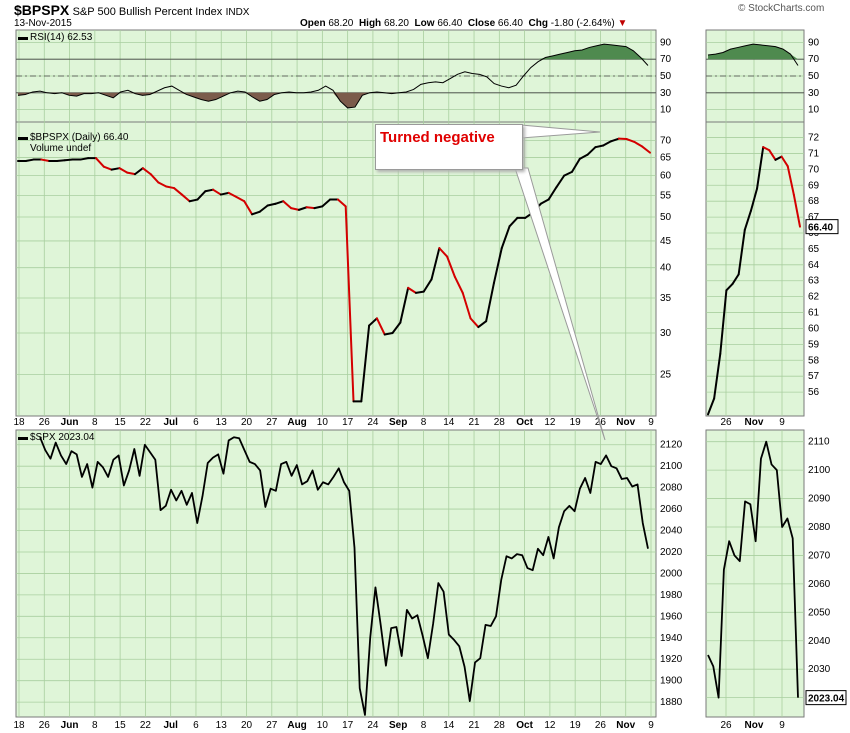 This screenshot has width=850, height=733. I want to click on high-value: 68.20, so click(396, 23).